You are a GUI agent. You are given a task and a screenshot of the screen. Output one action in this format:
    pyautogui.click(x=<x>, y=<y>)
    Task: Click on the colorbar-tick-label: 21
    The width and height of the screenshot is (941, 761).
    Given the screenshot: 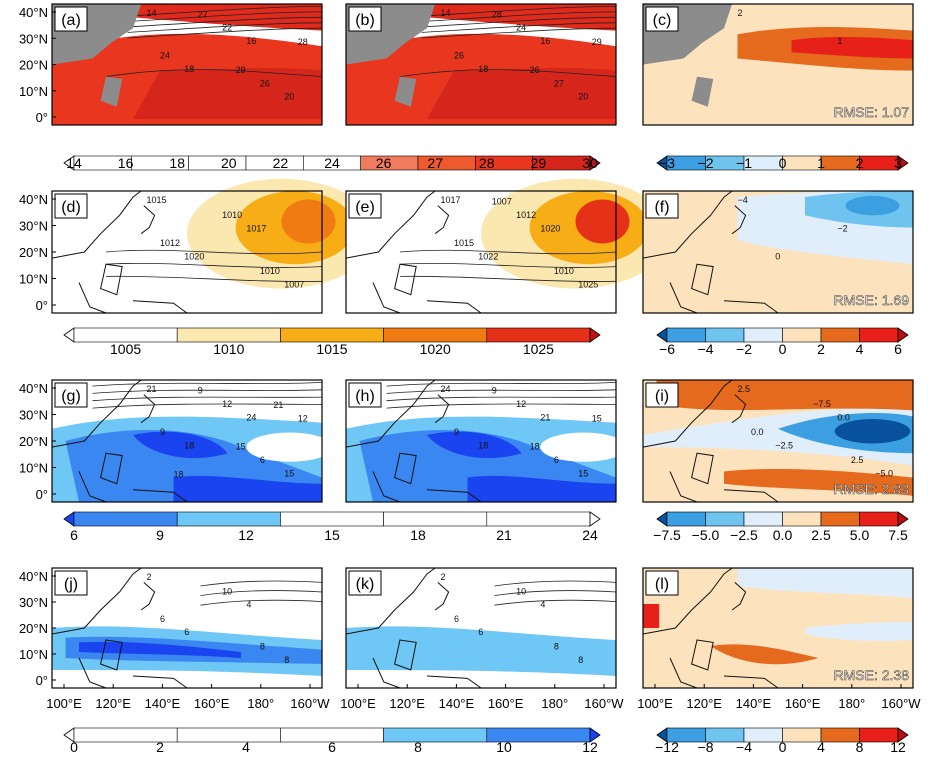 What is the action you would take?
    pyautogui.click(x=504, y=535)
    